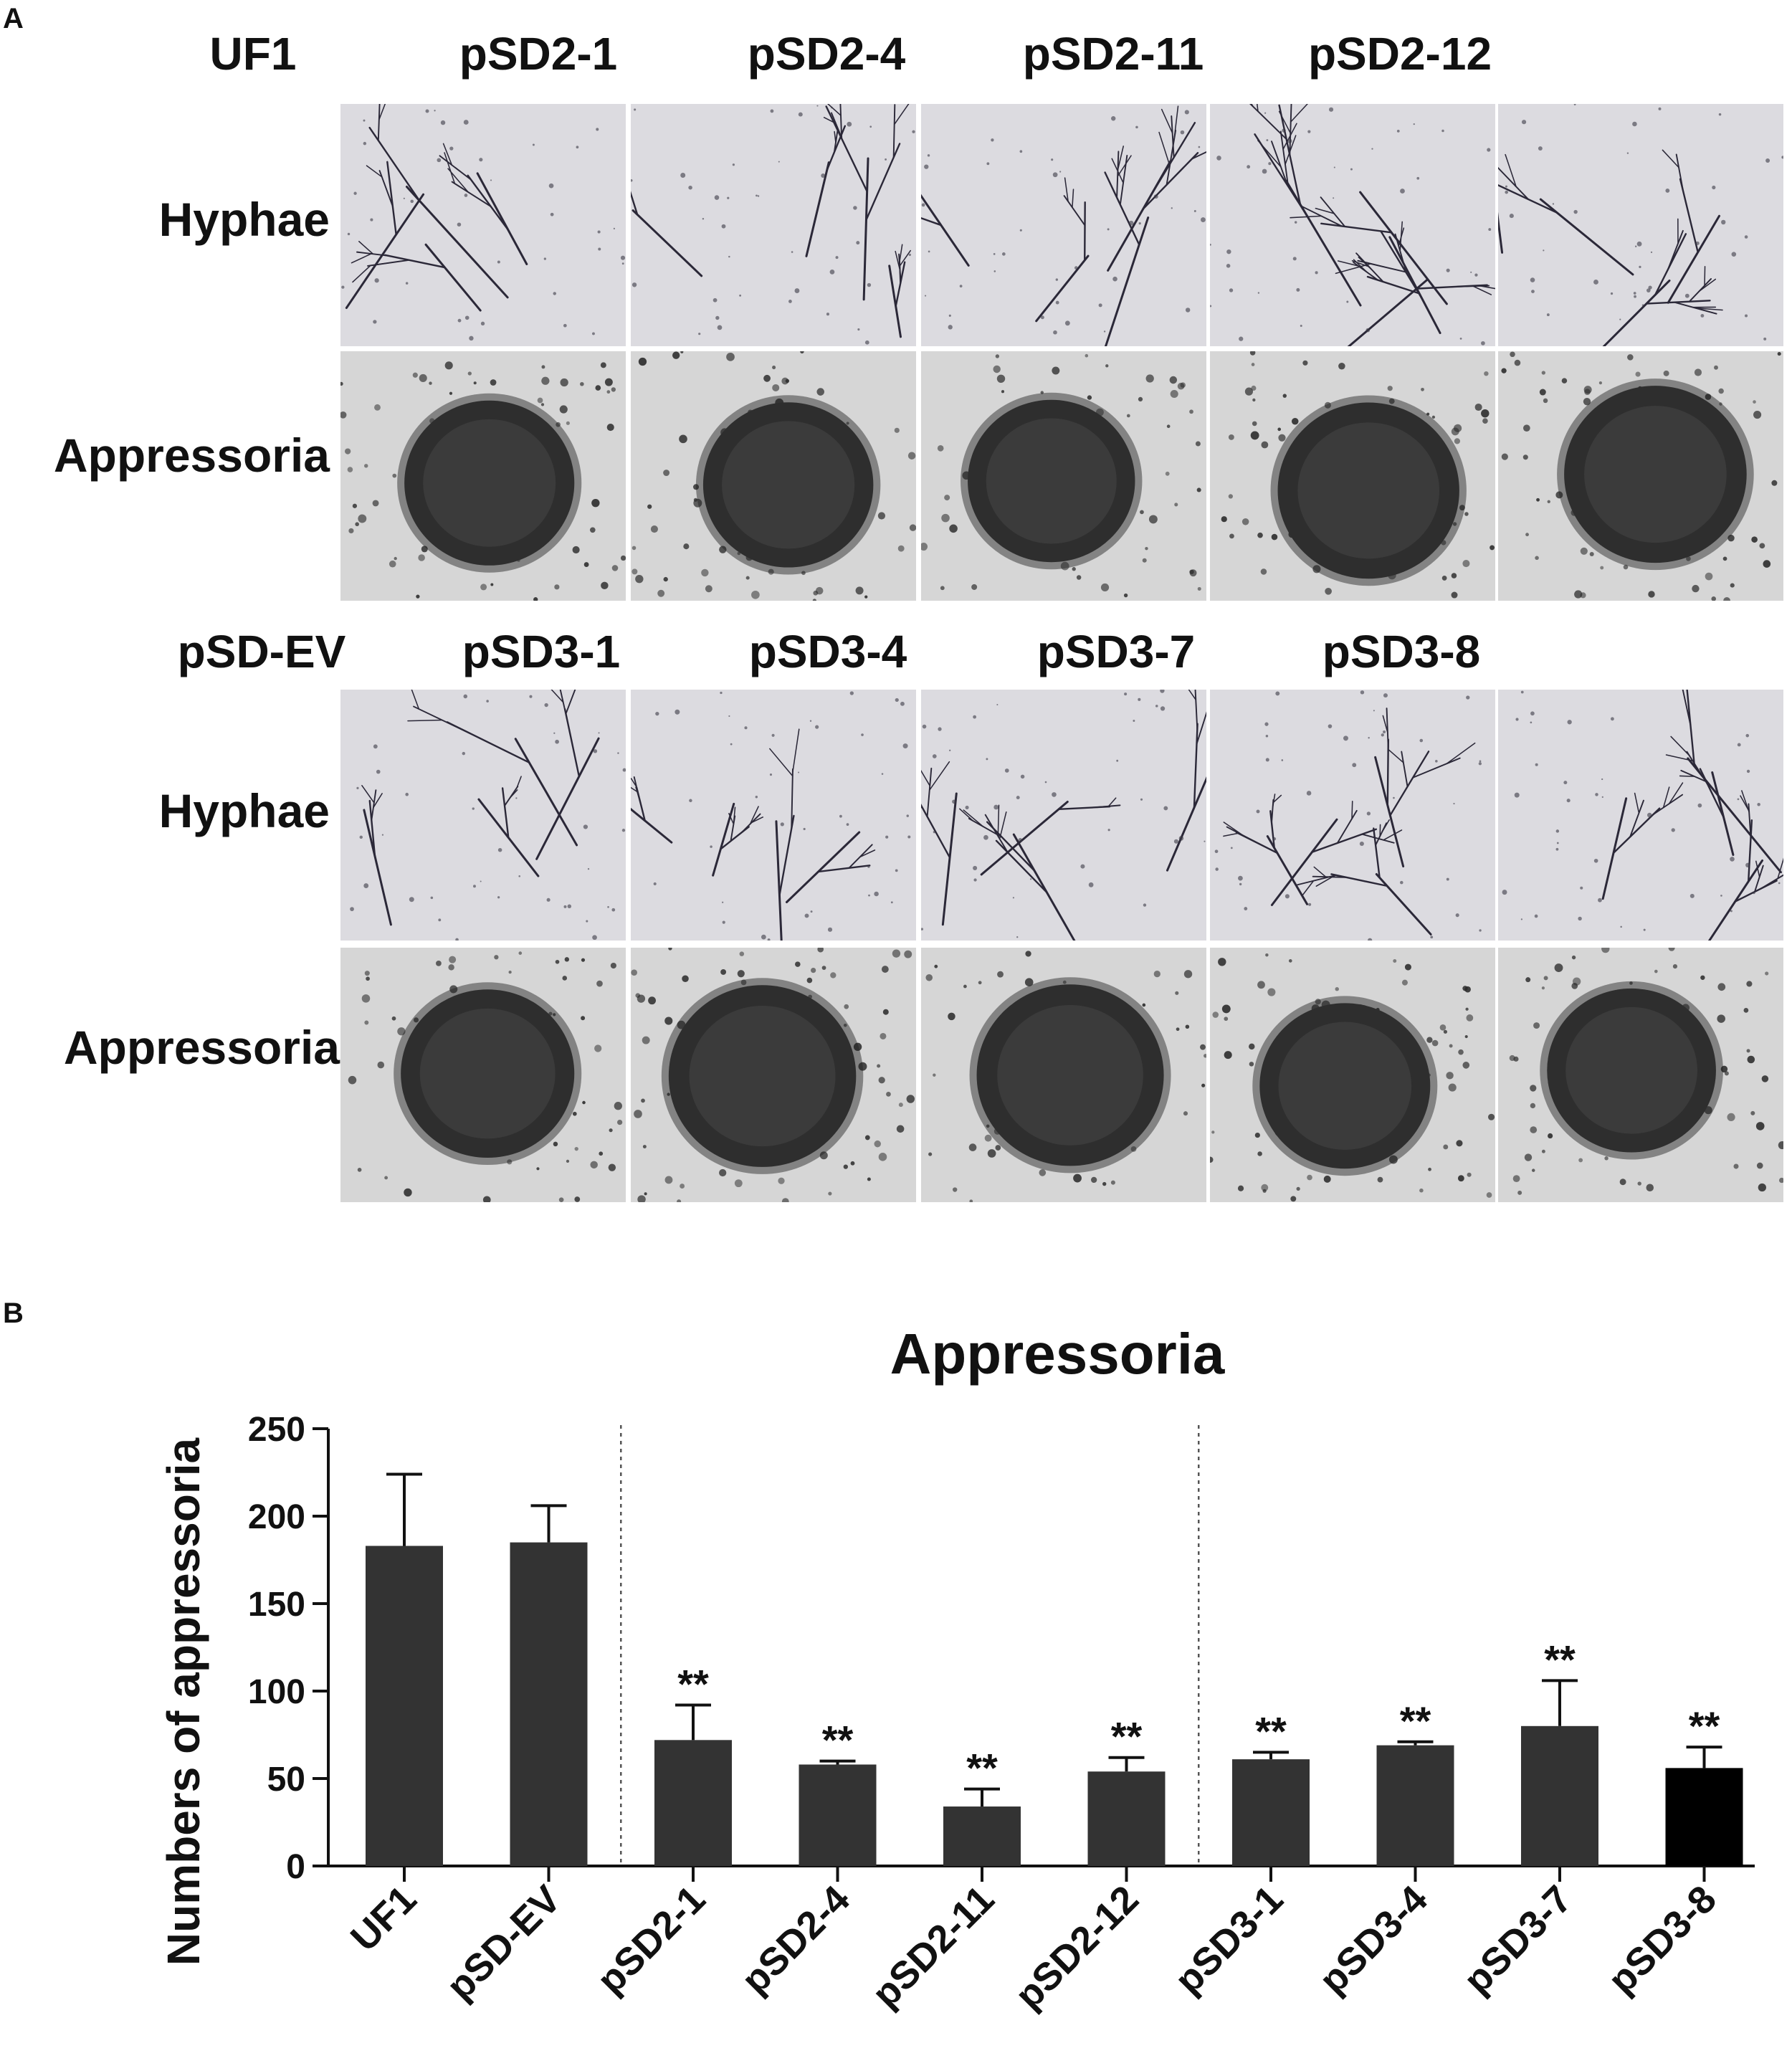 The image size is (1792, 2071). Describe the element at coordinates (796, 1939) in the screenshot. I see `x-tick-label: pSD2-4` at that location.